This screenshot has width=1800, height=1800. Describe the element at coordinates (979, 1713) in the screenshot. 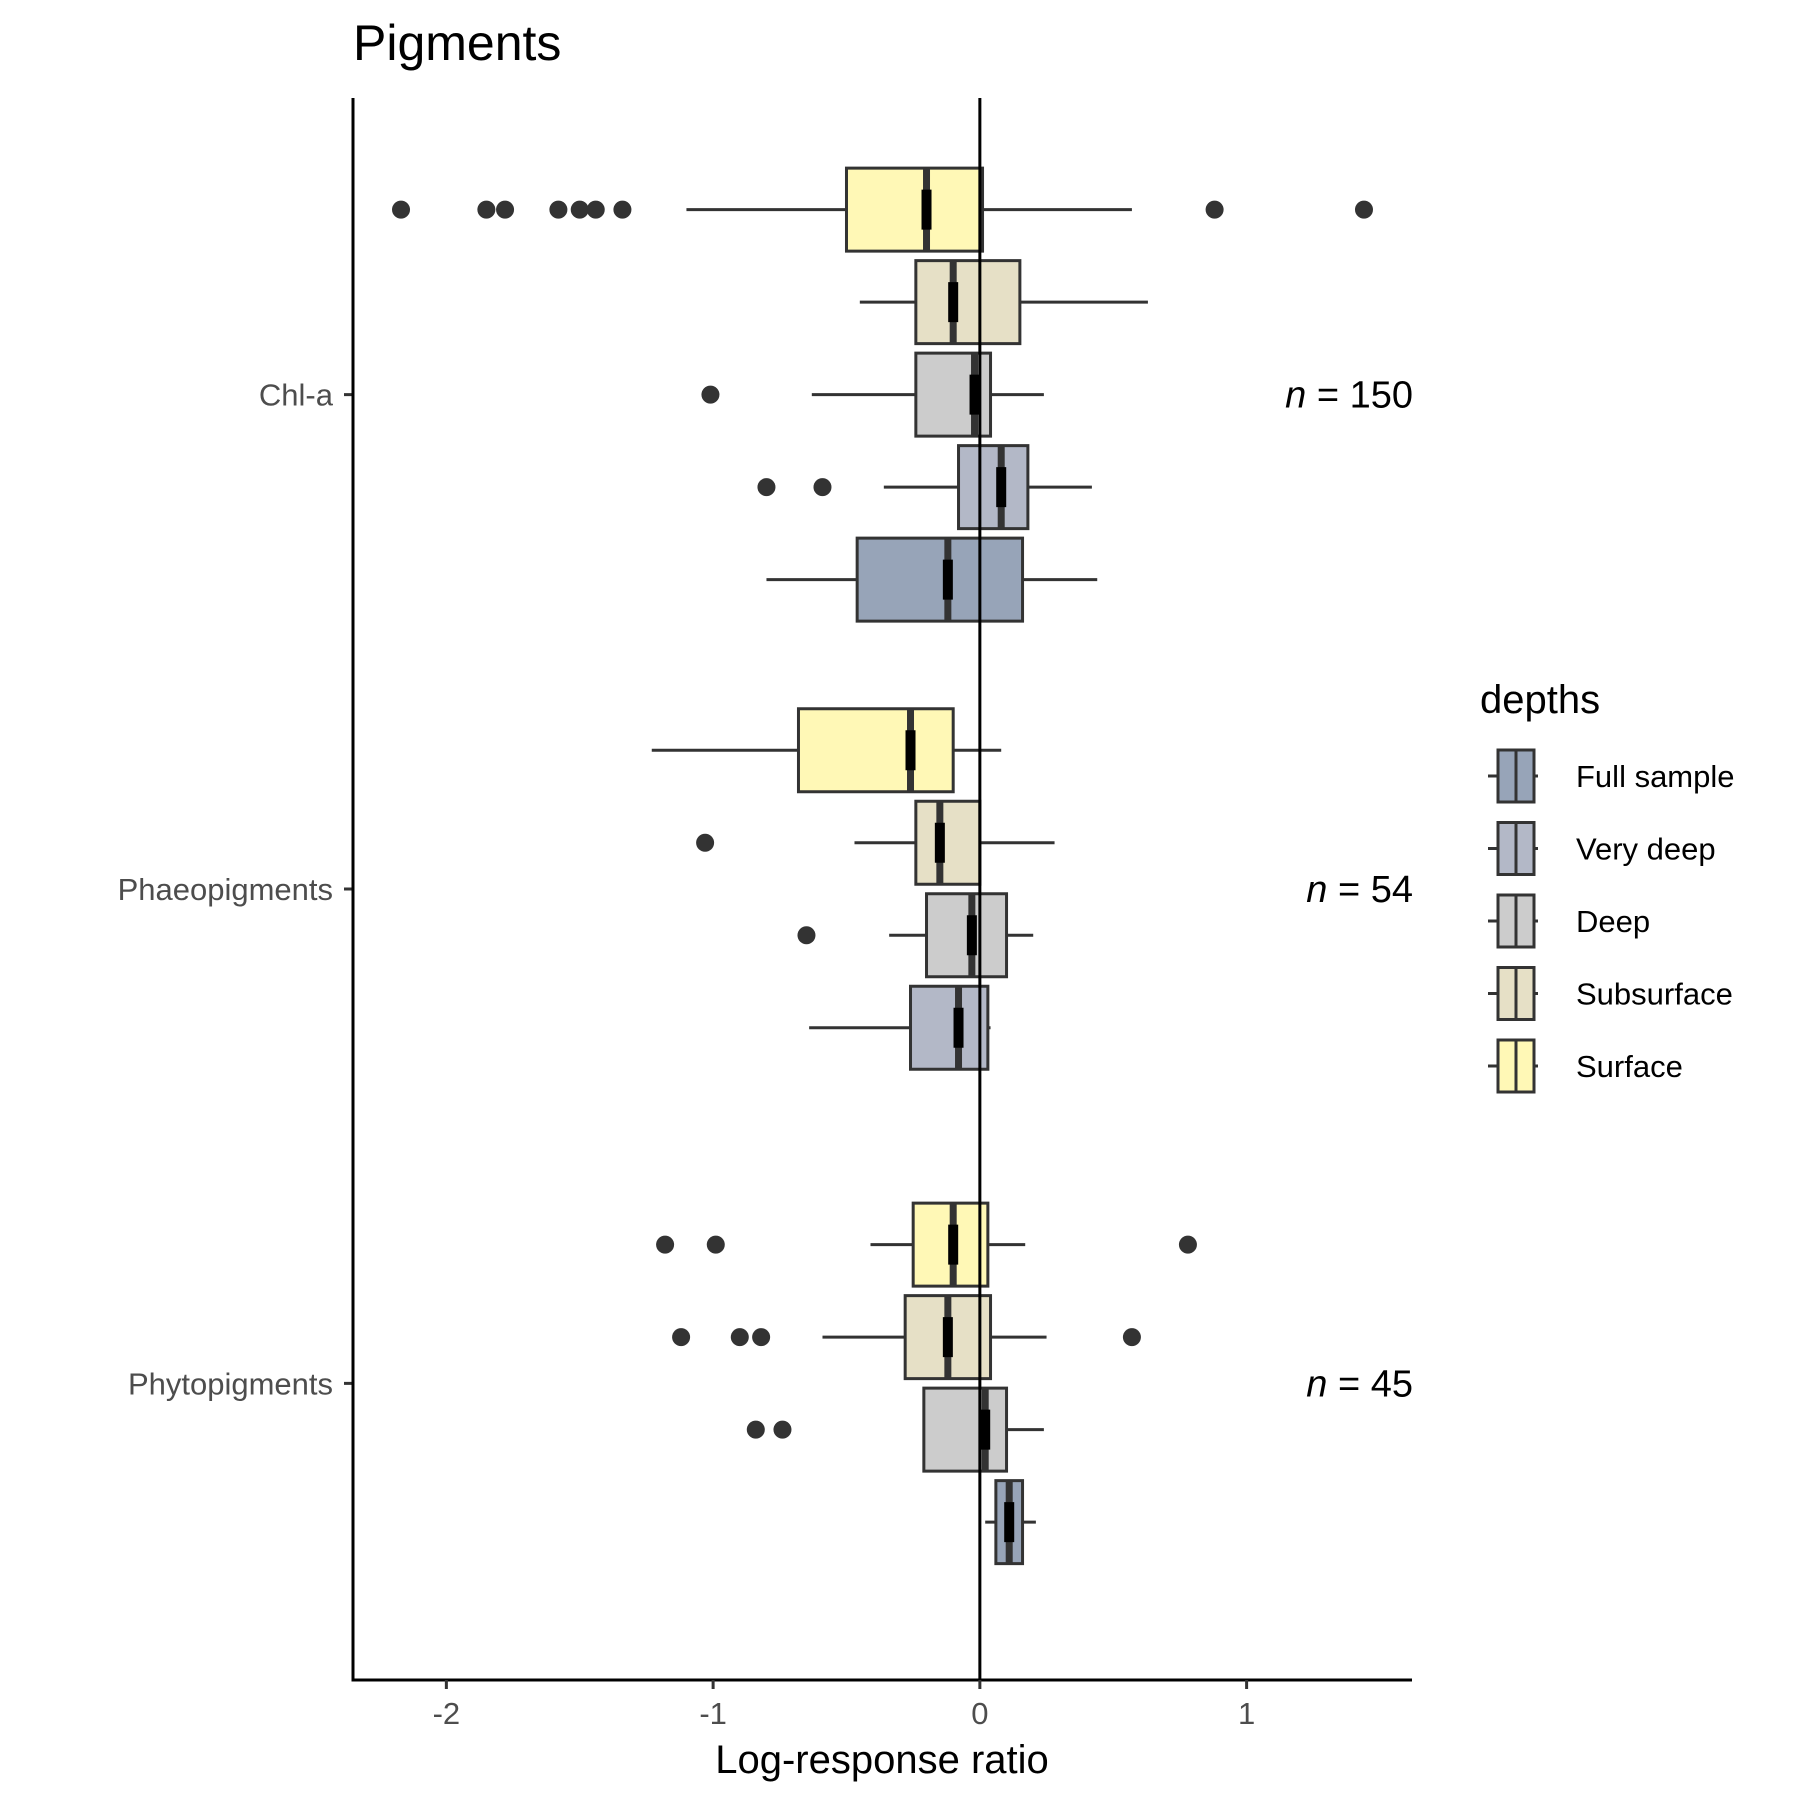

I see `x-tick-label: 0` at that location.